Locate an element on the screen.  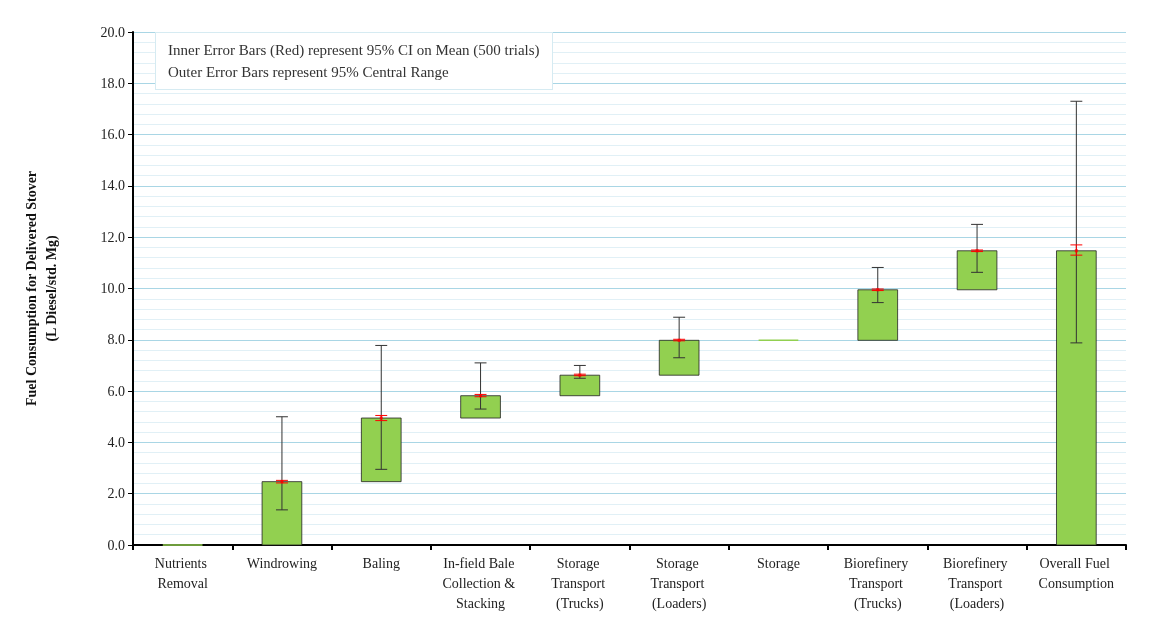
x-tick-label: Windrowing is located at coordinates (282, 563).